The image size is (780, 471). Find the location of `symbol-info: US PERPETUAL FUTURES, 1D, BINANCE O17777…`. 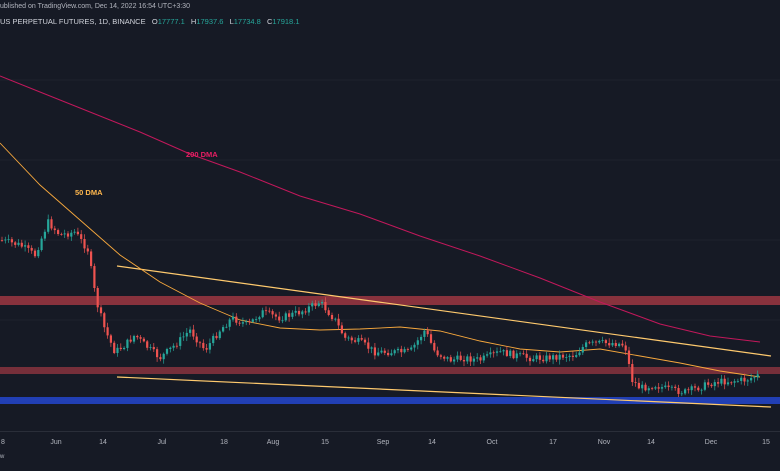

symbol-info: US PERPETUAL FUTURES, 1D, BINANCE O17777… is located at coordinates (152, 21).